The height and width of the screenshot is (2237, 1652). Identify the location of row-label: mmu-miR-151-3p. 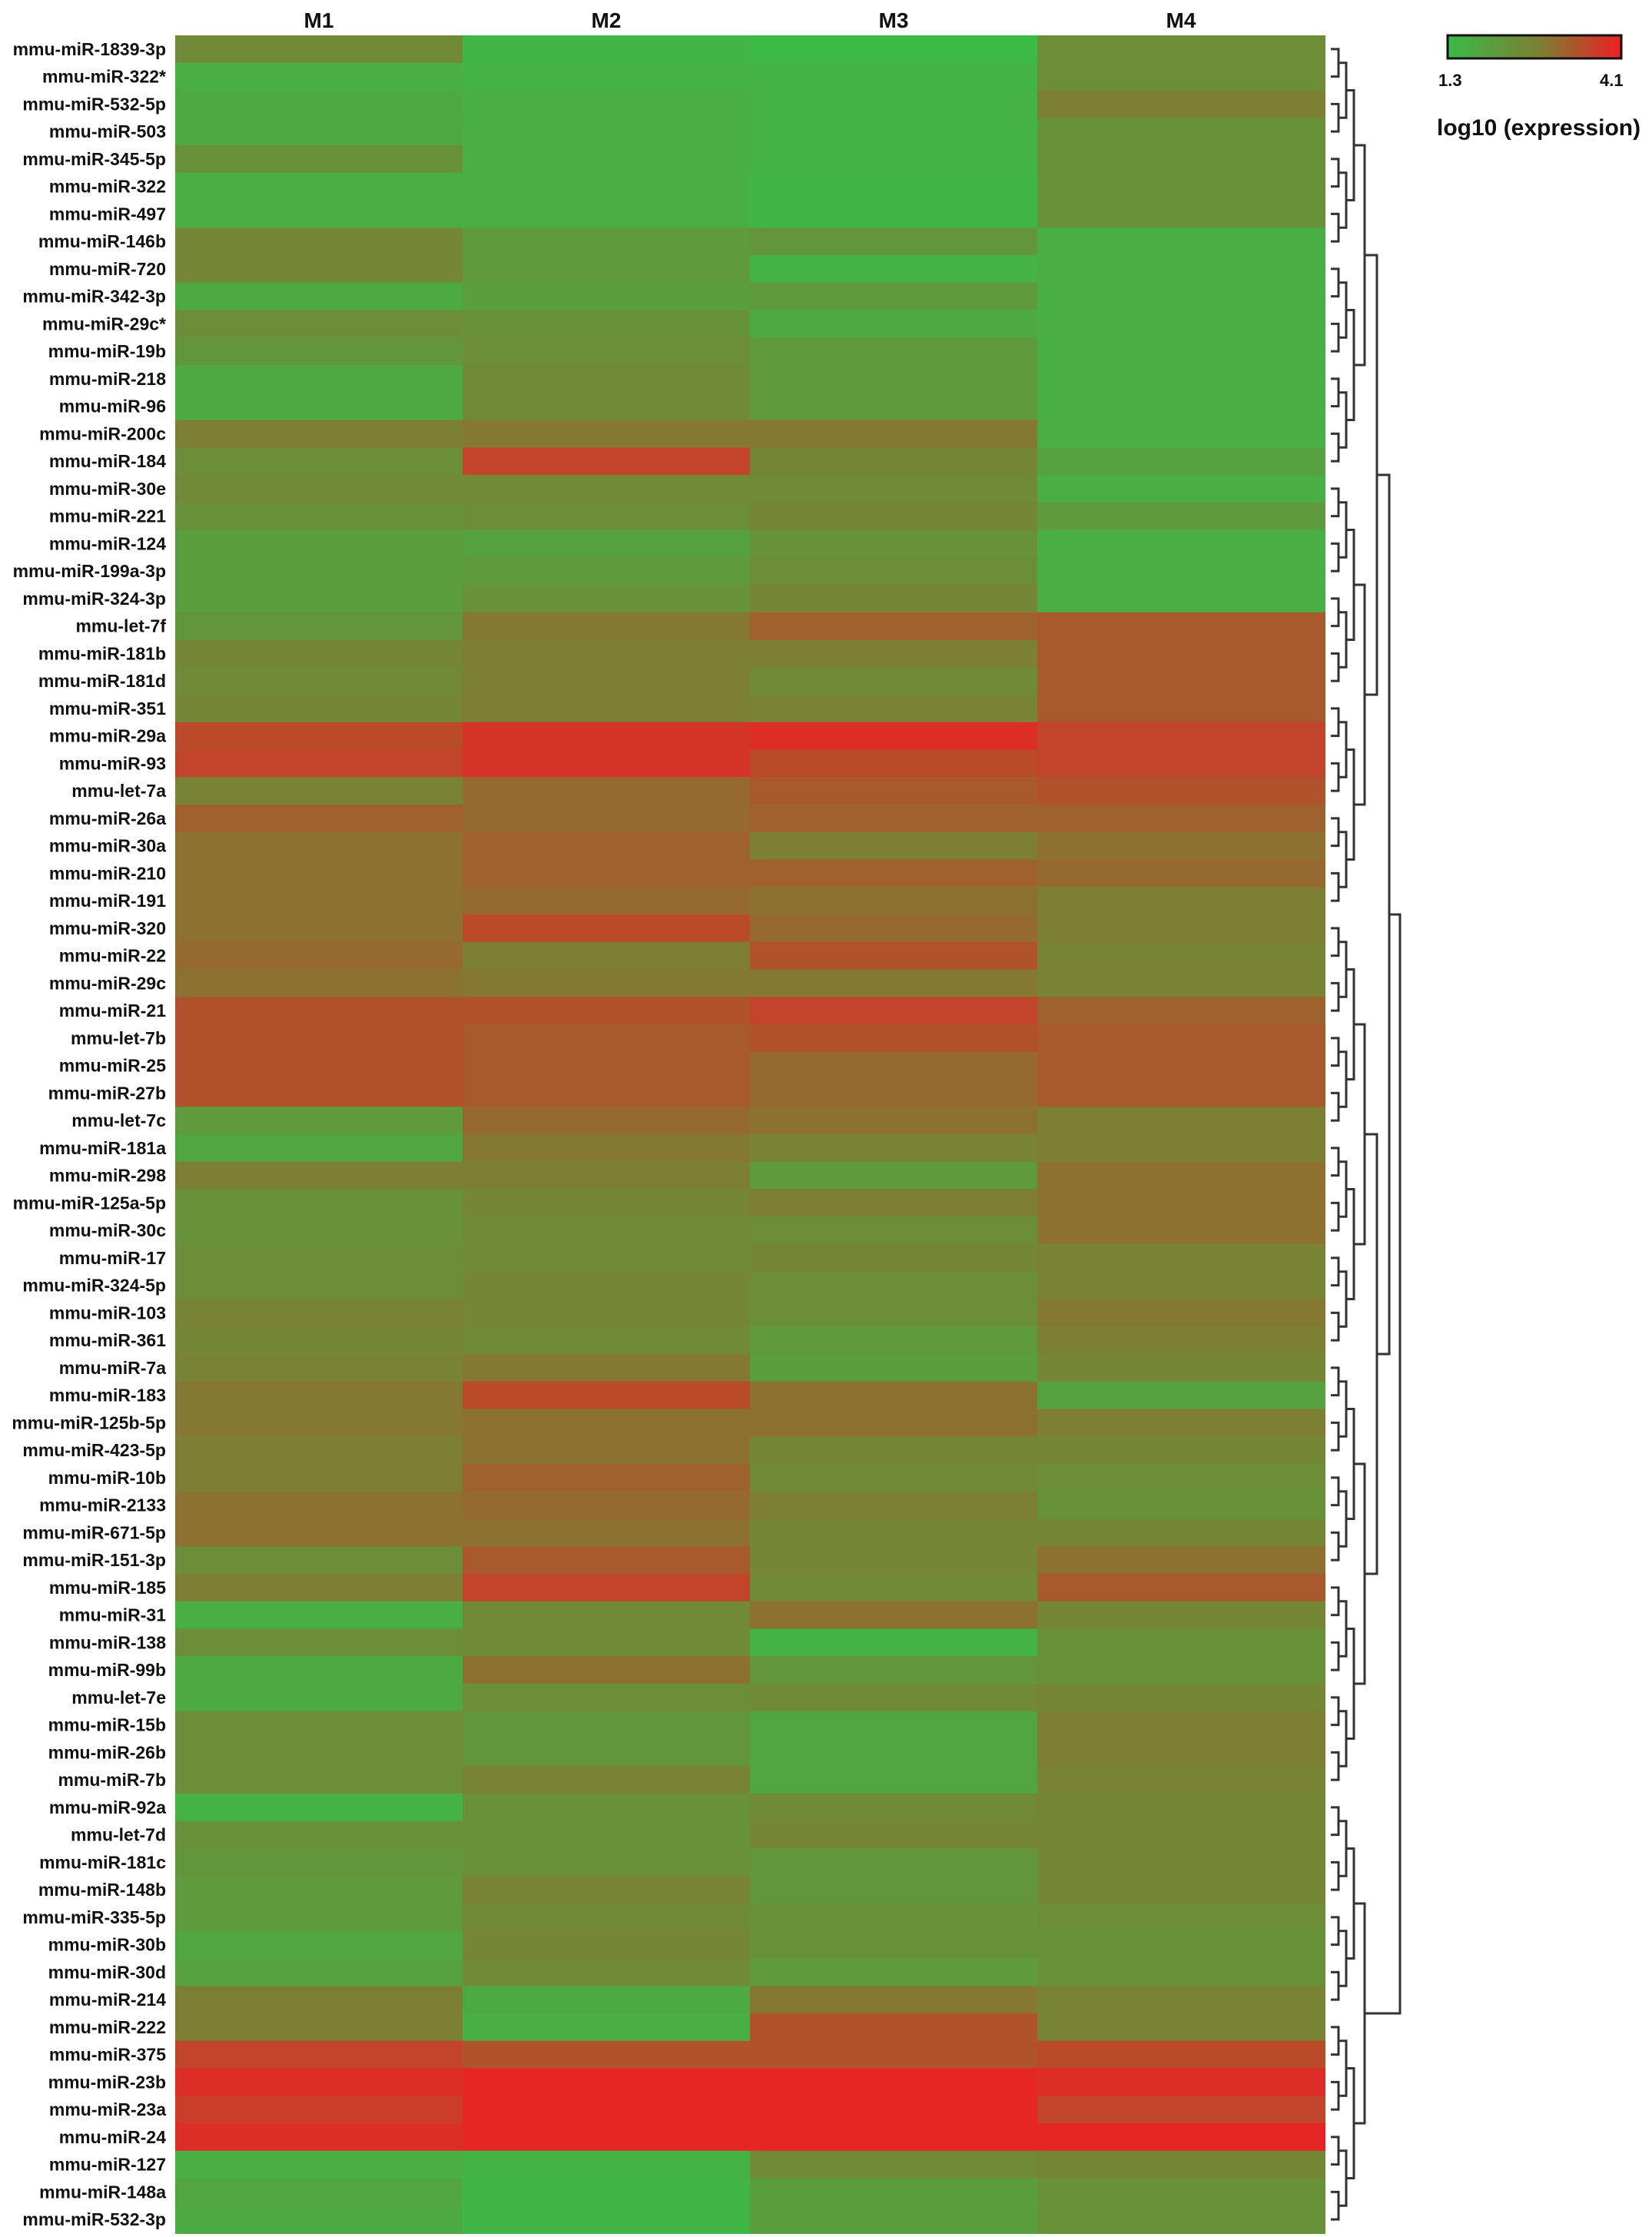
(94, 1560).